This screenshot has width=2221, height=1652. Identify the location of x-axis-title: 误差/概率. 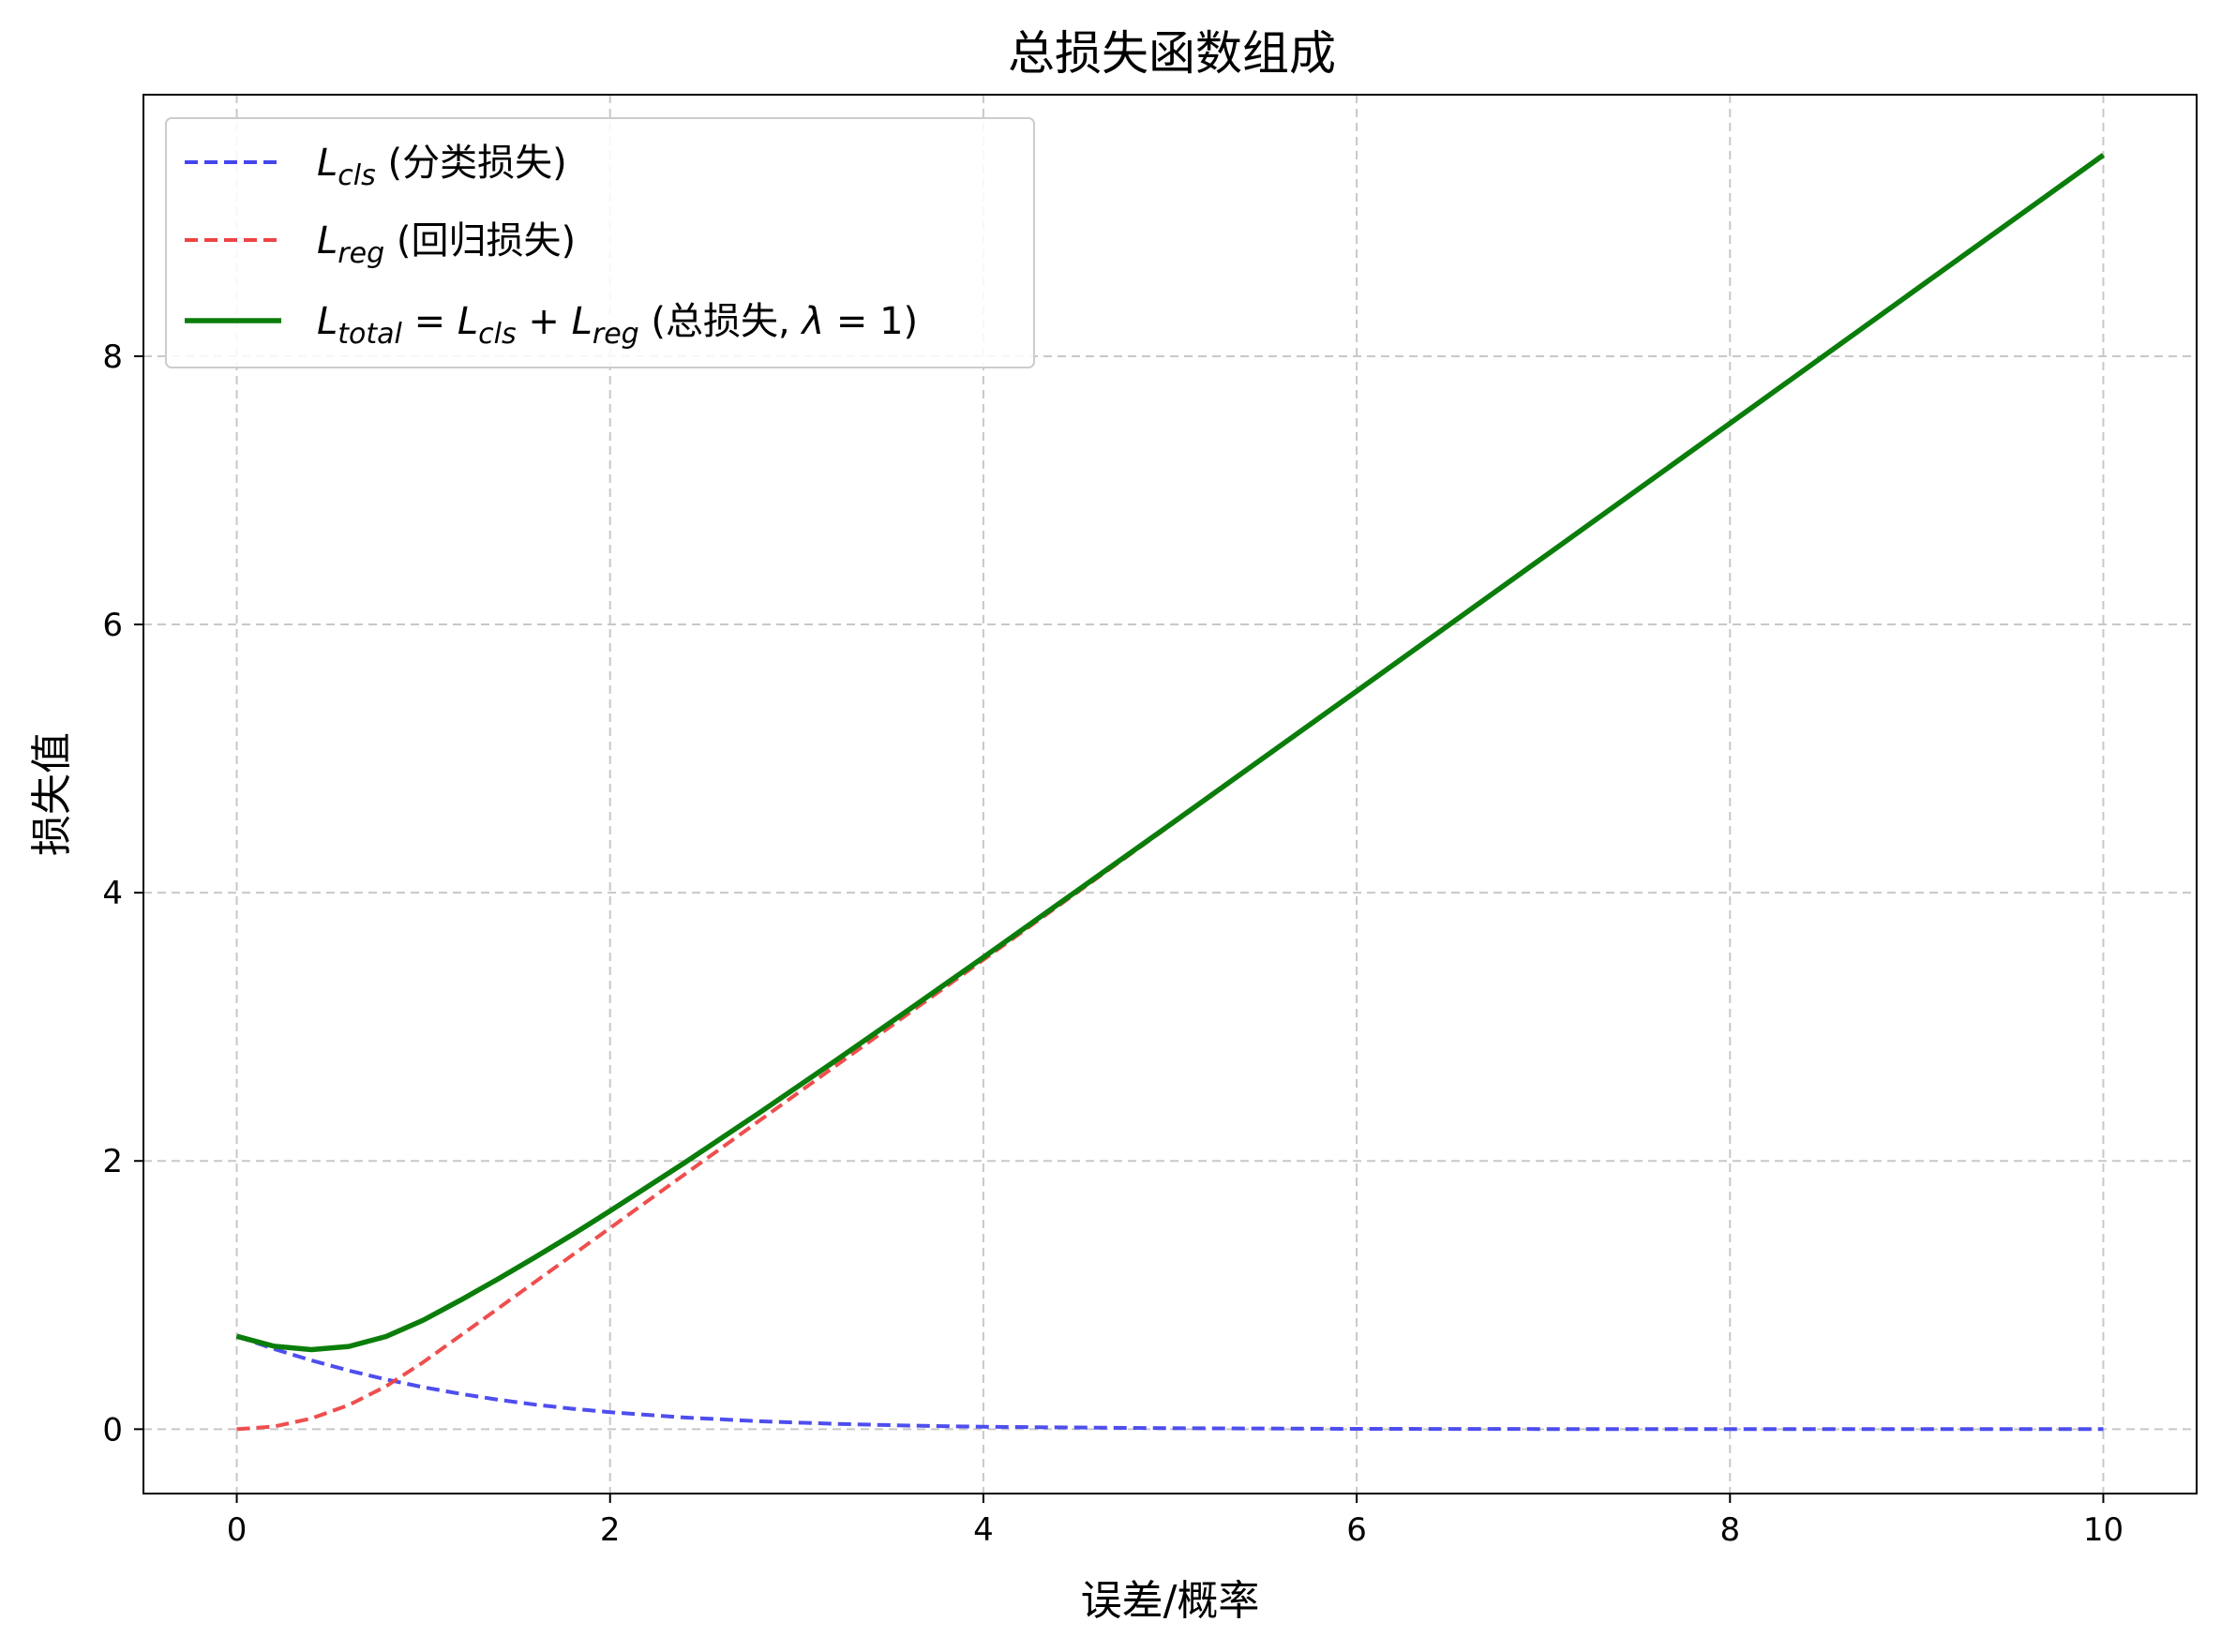
(1170, 1601).